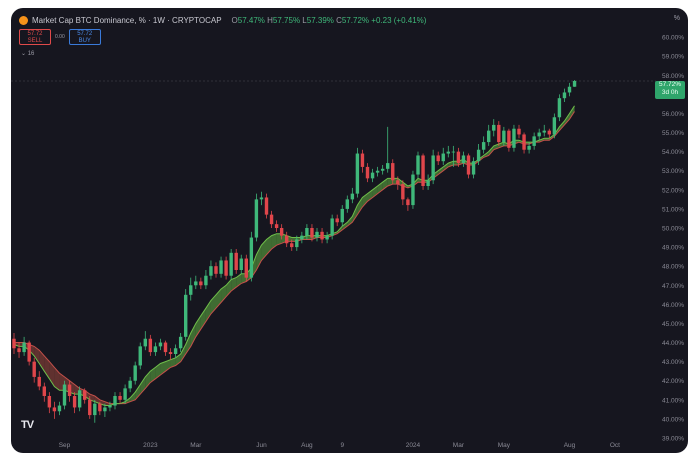  What do you see at coordinates (673, 57) in the screenshot?
I see `y-tick-label: 59.00%` at bounding box center [673, 57].